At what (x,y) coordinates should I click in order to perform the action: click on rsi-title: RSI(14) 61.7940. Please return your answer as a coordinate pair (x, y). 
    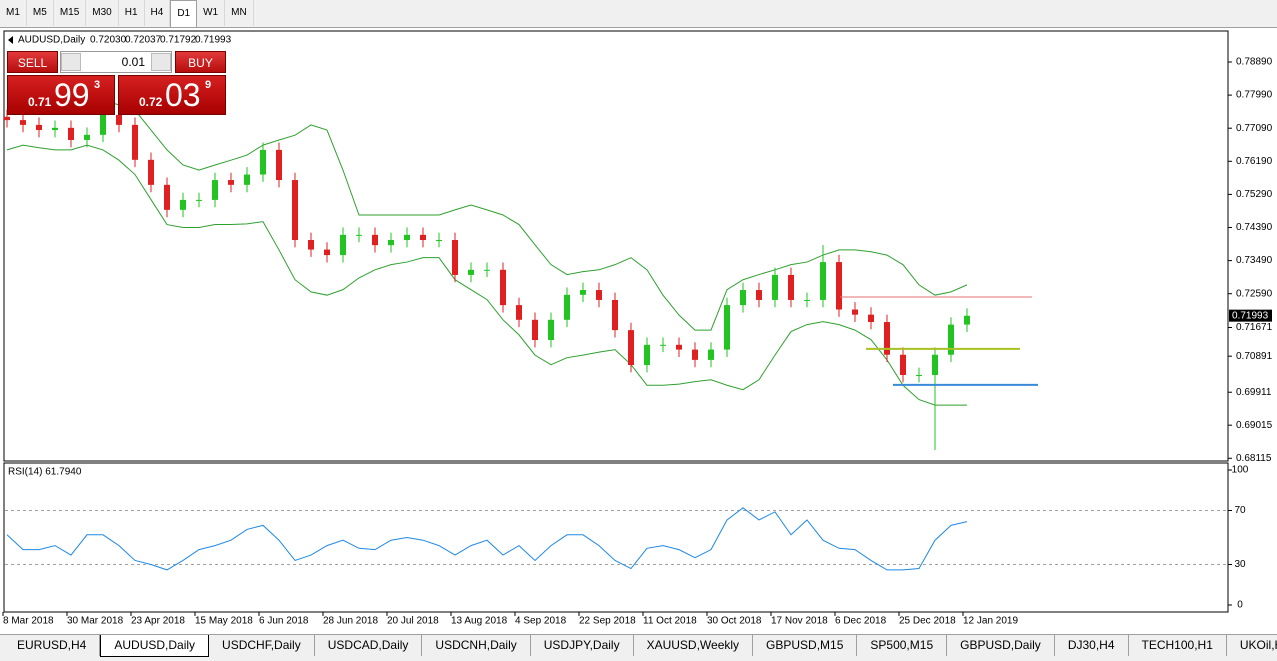
    Looking at the image, I should click on (45, 472).